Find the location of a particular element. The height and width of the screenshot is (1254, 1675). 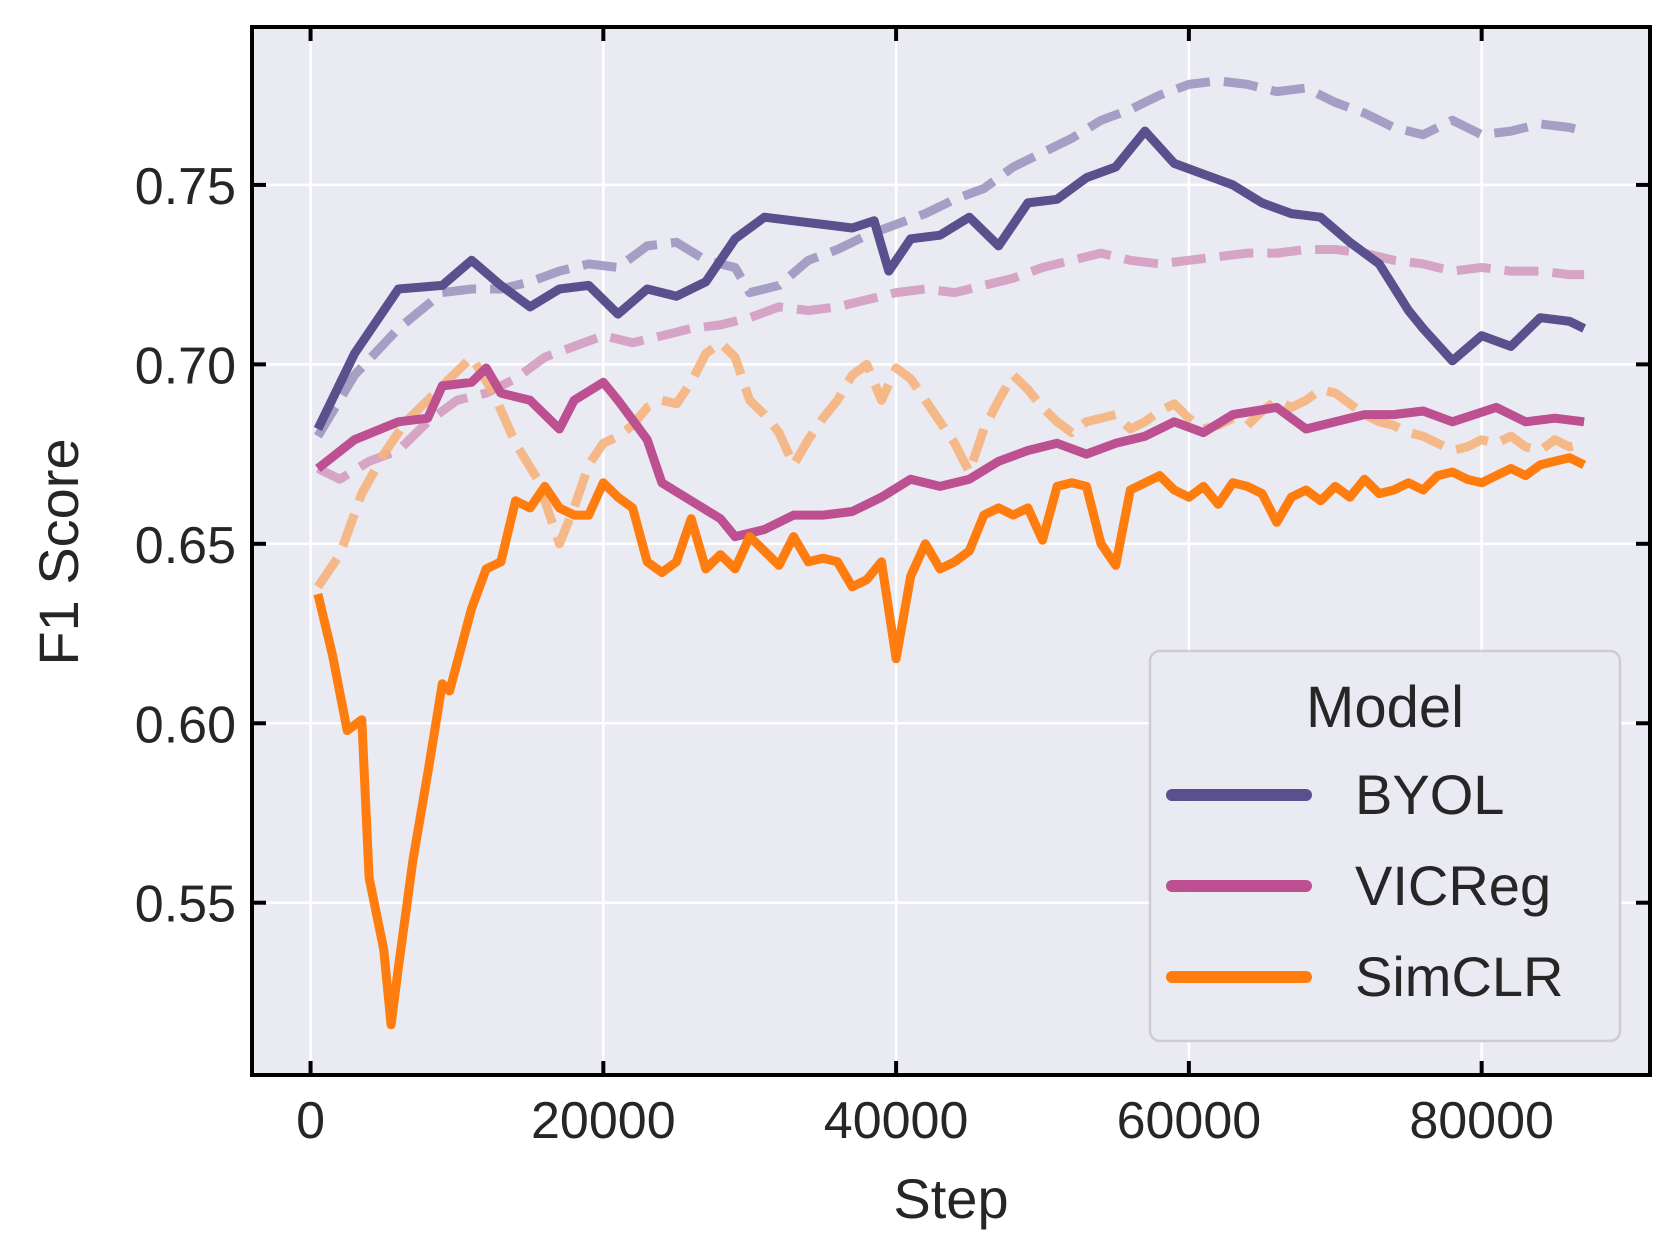

y-tick-label: 0.75 is located at coordinates (185, 187).